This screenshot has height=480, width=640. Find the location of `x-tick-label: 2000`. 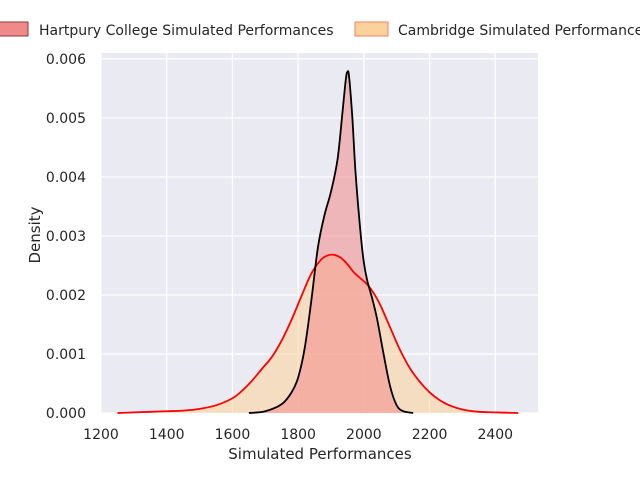

x-tick-label: 2000 is located at coordinates (364, 435).